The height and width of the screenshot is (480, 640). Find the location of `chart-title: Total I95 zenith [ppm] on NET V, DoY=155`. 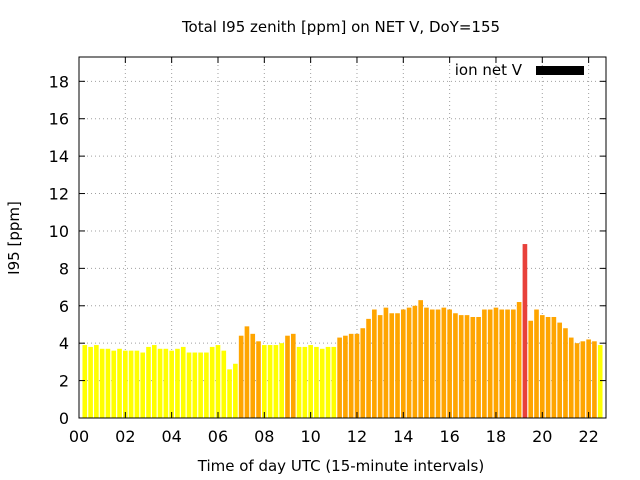

chart-title: Total I95 zenith [ppm] on NET V, DoY=155 is located at coordinates (340, 27).